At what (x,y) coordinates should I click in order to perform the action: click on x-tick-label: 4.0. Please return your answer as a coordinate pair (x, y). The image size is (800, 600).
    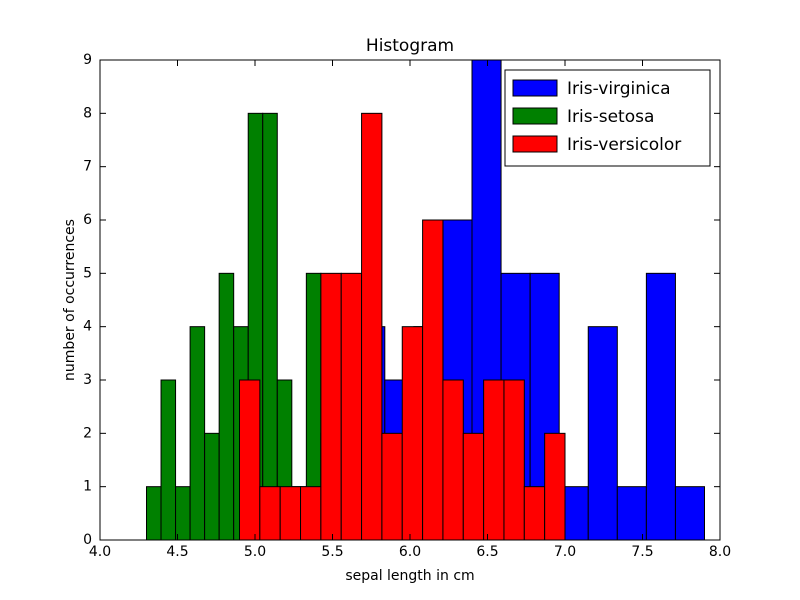
    Looking at the image, I should click on (100, 552).